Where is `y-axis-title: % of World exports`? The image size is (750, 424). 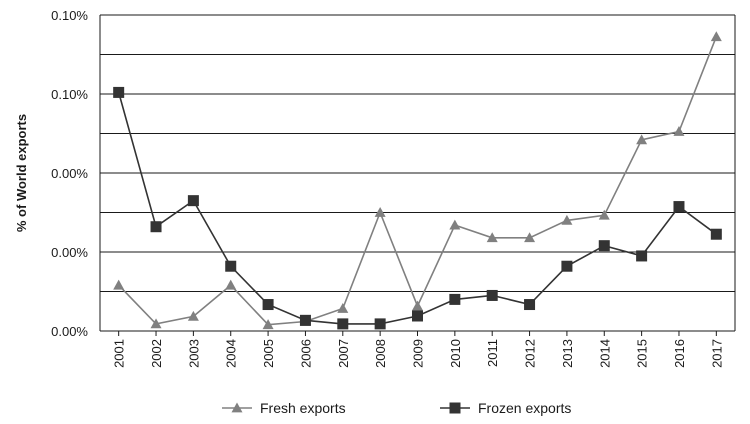
y-axis-title: % of World exports is located at coordinates (21, 173).